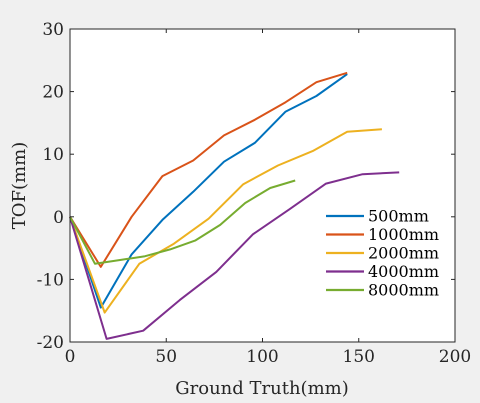 This screenshot has height=403, width=480. I want to click on legend-label: 500mm, so click(398, 216).